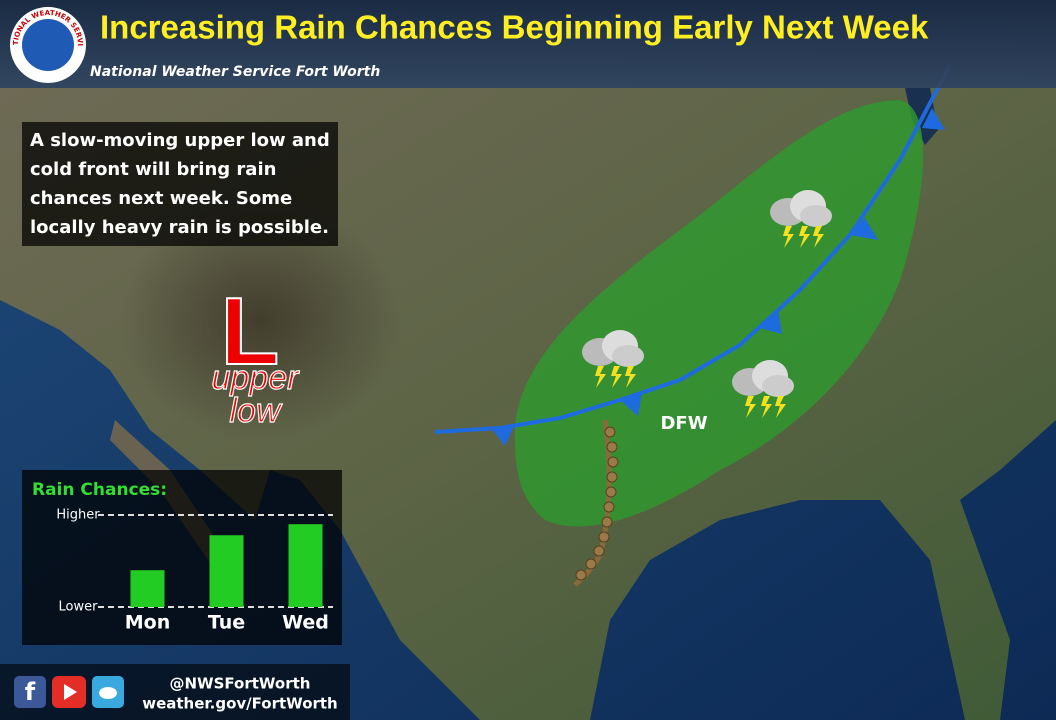 The width and height of the screenshot is (1056, 720). I want to click on dryline-scallops, so click(597, 503).